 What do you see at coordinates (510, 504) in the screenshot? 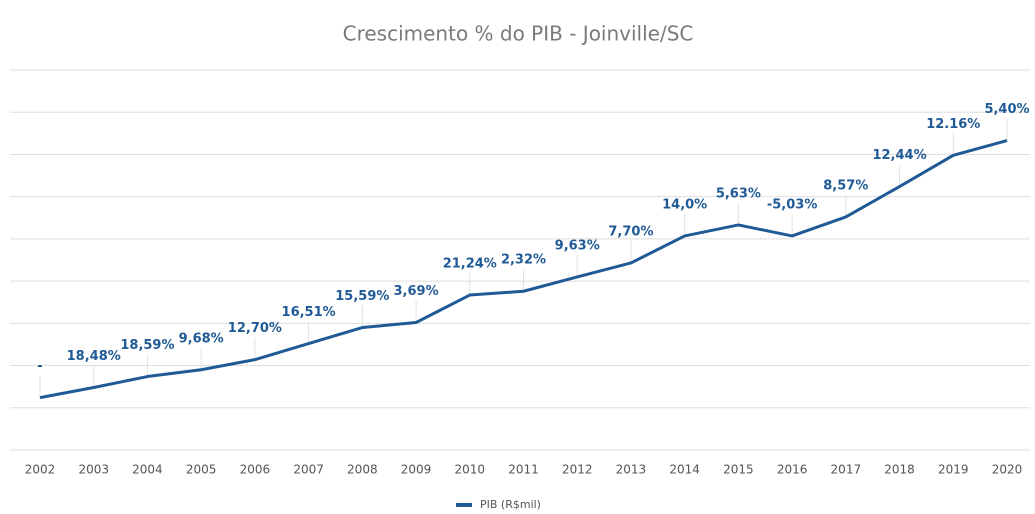
I see `legend-label: PIB (R$mil)` at bounding box center [510, 504].